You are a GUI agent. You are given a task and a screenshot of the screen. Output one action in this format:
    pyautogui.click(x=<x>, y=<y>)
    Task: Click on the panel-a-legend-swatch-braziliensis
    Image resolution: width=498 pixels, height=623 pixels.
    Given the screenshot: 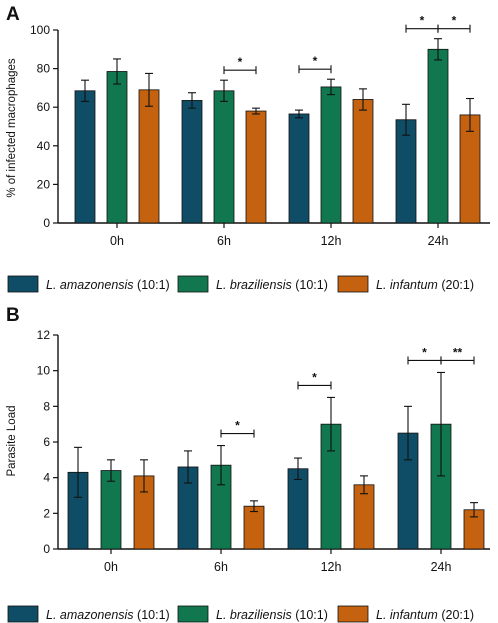 What is the action you would take?
    pyautogui.click(x=193, y=284)
    